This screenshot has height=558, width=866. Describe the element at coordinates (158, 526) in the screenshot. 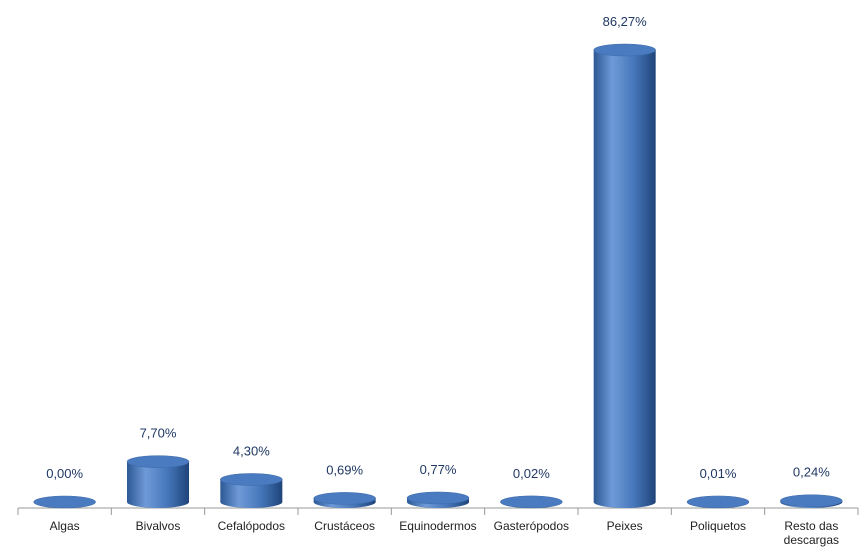

I see `x-tick-label: Bivalvos` at that location.